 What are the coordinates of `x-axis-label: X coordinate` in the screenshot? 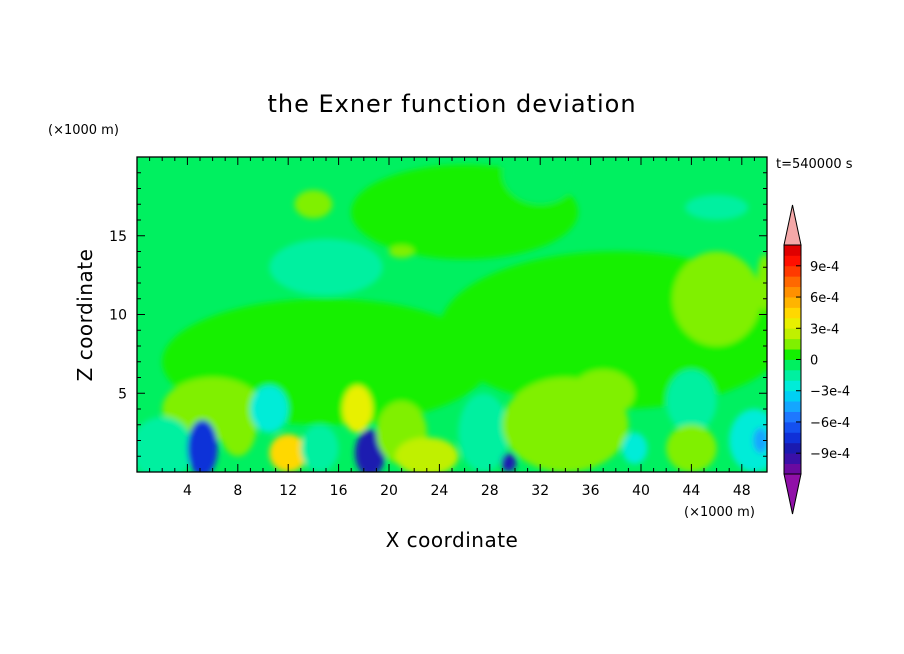 It's located at (452, 540).